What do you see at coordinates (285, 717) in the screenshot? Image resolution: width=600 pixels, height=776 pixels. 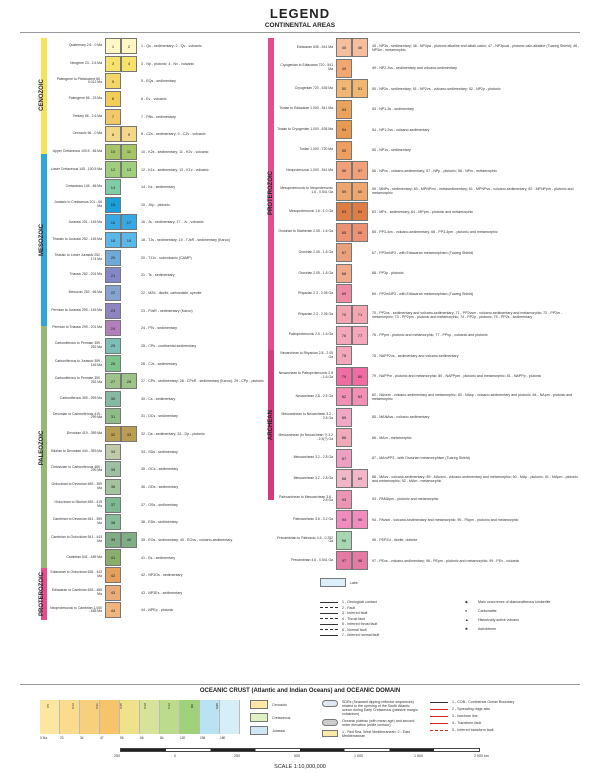 I see `oceanic-cretaceous: Cretaceous` at bounding box center [285, 717].